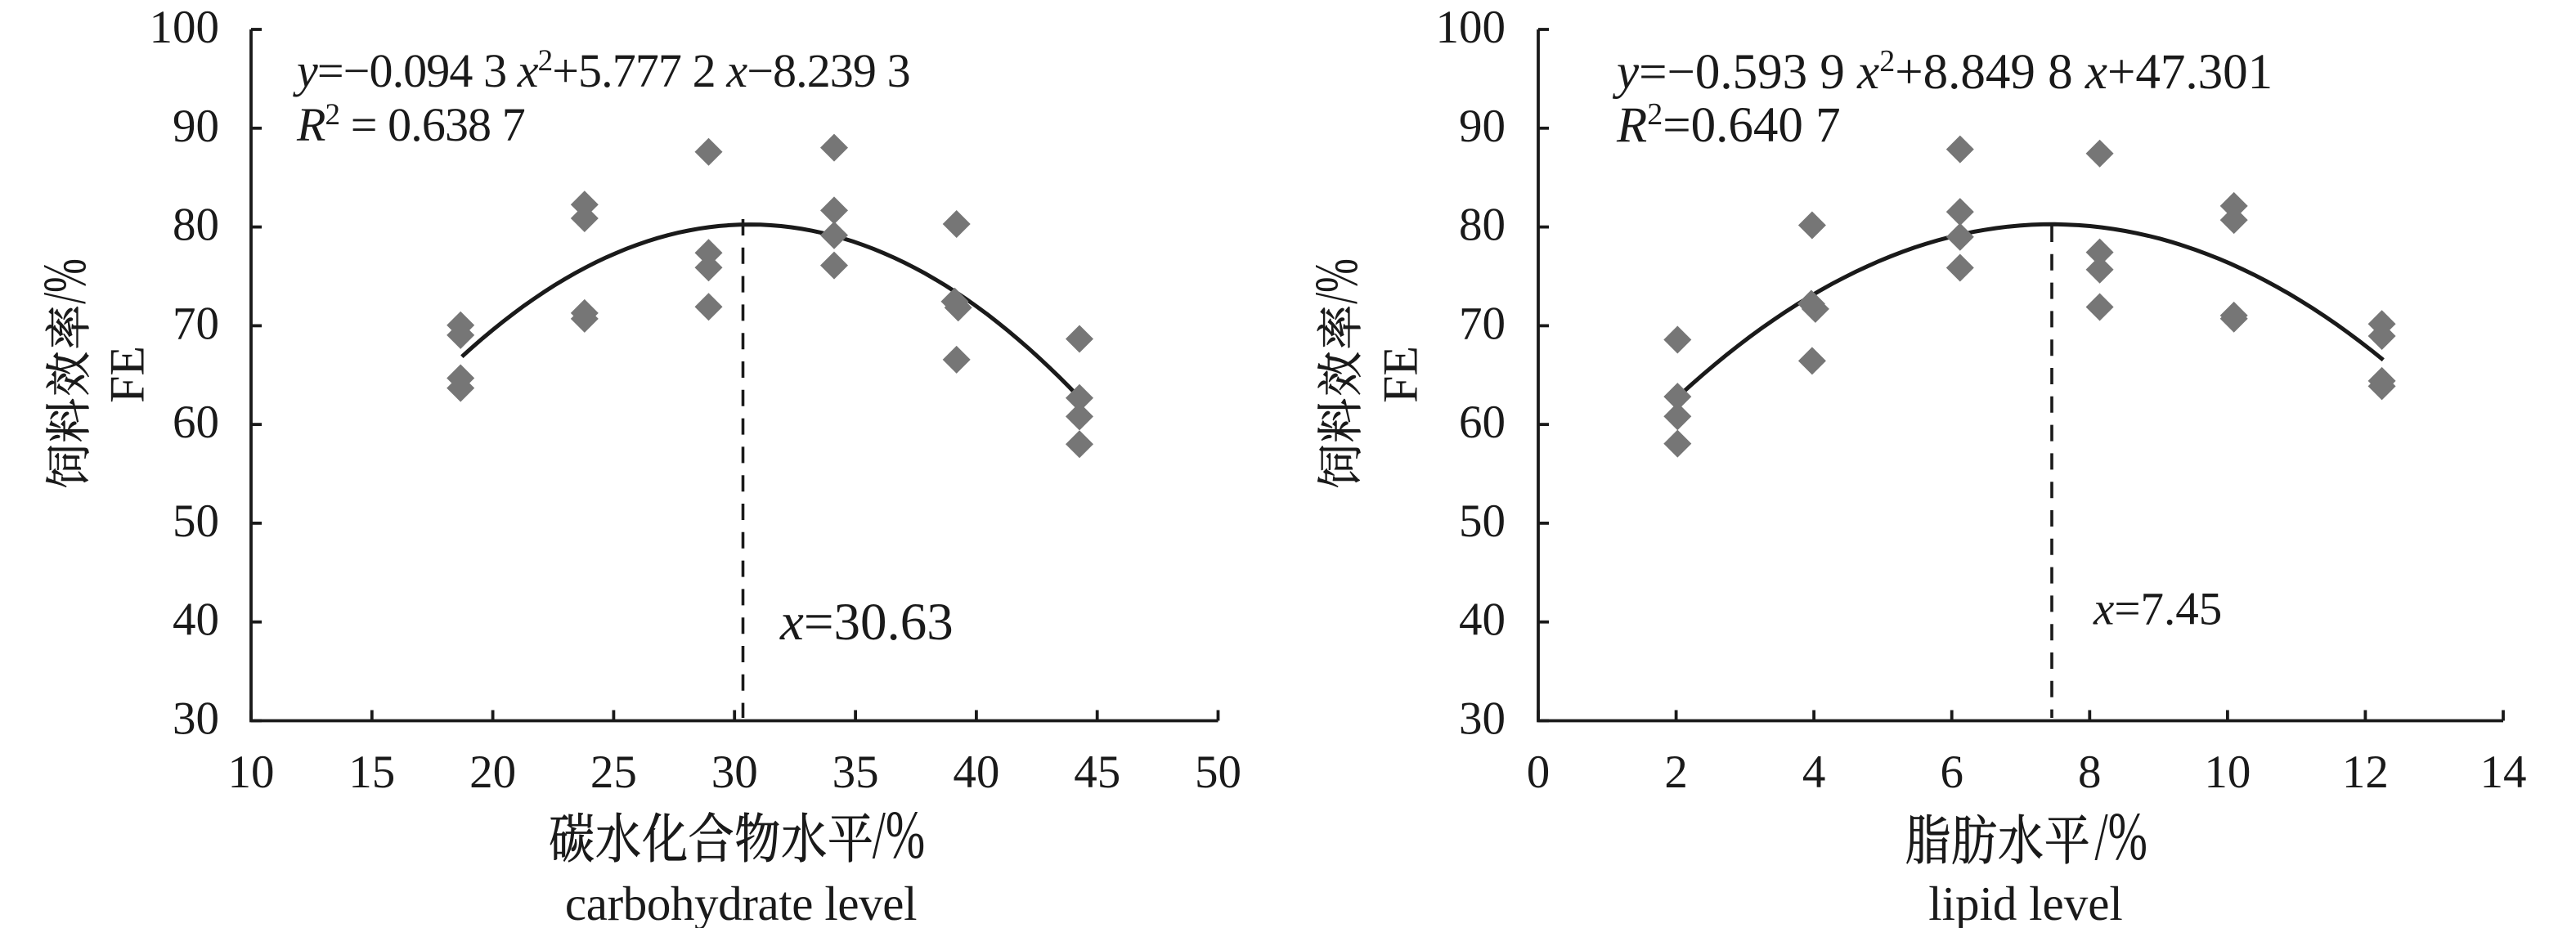 The image size is (2576, 928). I want to click on svg-text: carbohydrate level, so click(741, 902).